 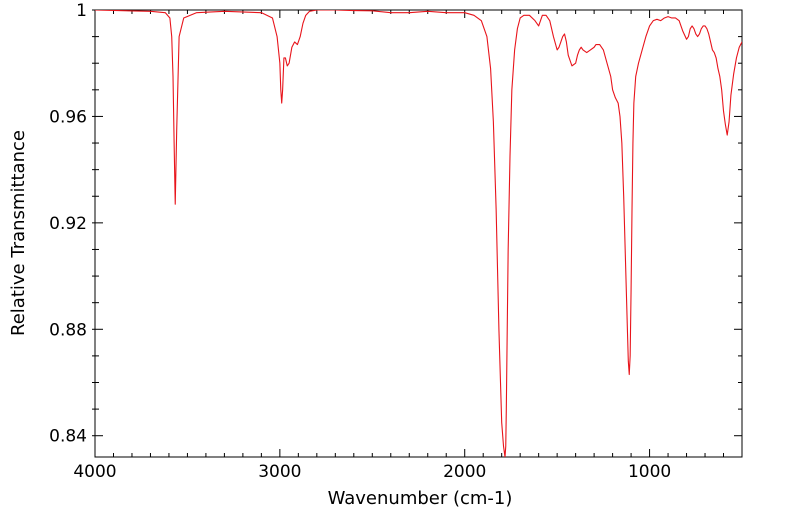 I want to click on y-axis-title: Relative Transmittance, so click(x=18, y=233).